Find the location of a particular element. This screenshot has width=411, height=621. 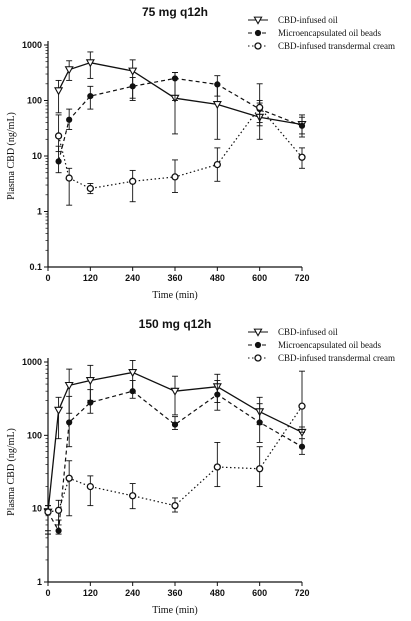

y-tick-label: 0.1 is located at coordinates (35, 267).